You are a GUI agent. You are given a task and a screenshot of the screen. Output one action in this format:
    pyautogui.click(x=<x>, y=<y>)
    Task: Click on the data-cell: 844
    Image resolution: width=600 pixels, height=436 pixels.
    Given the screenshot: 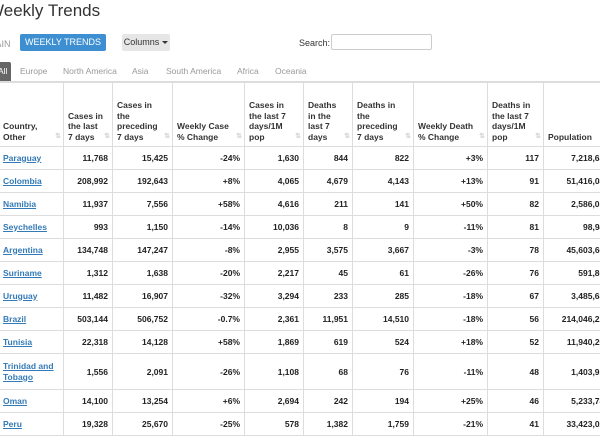 What is the action you would take?
    pyautogui.click(x=328, y=158)
    